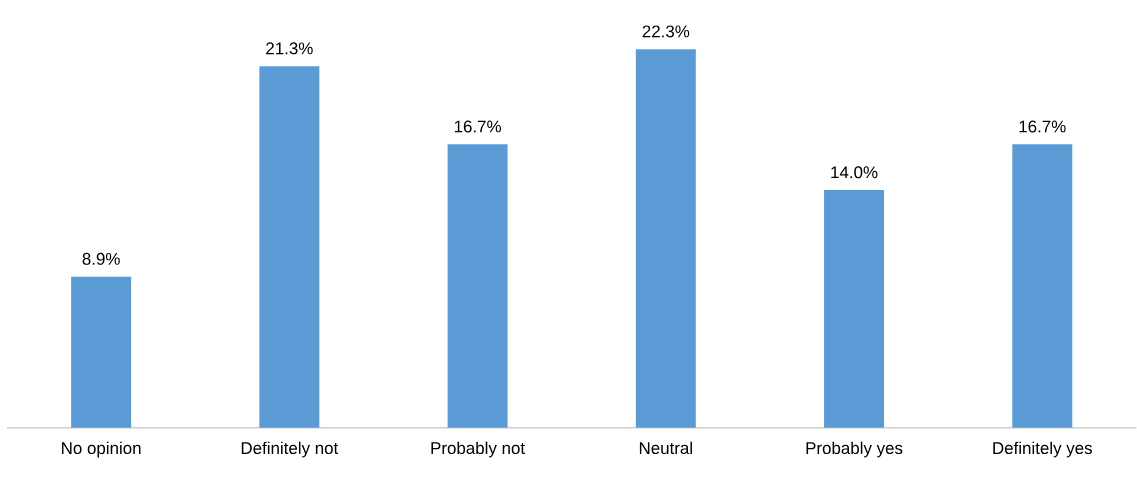 The height and width of the screenshot is (482, 1137). I want to click on data-label: 8.9%, so click(101, 258).